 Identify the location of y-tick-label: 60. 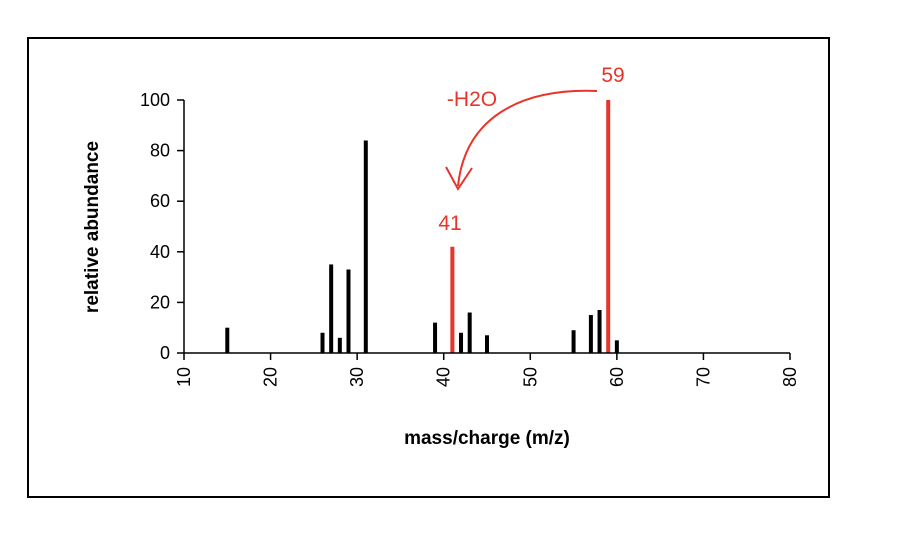
(160, 201).